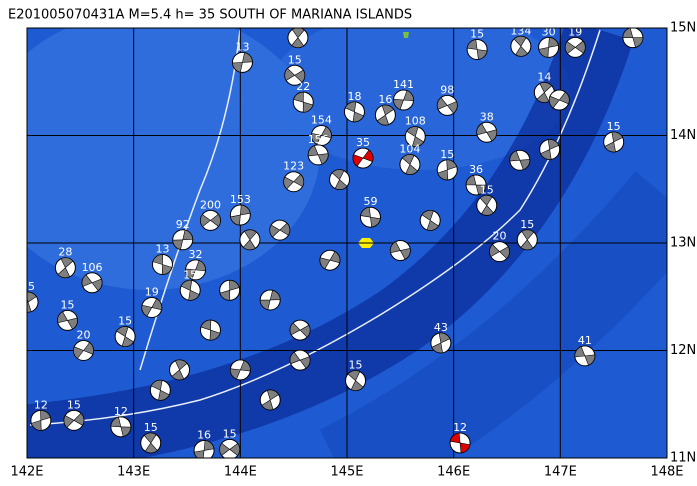 The width and height of the screenshot is (697, 486). I want to click on depth-label: 18, so click(354, 96).